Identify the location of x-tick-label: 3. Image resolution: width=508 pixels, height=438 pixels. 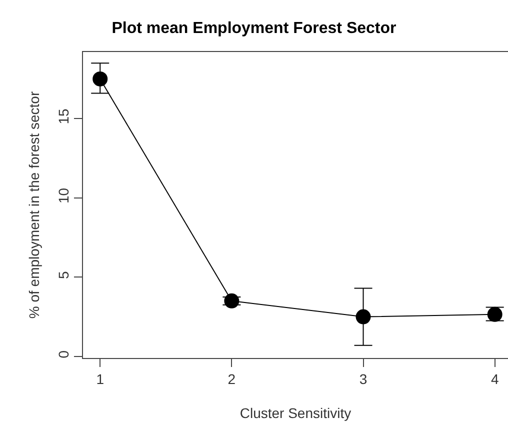
(363, 378).